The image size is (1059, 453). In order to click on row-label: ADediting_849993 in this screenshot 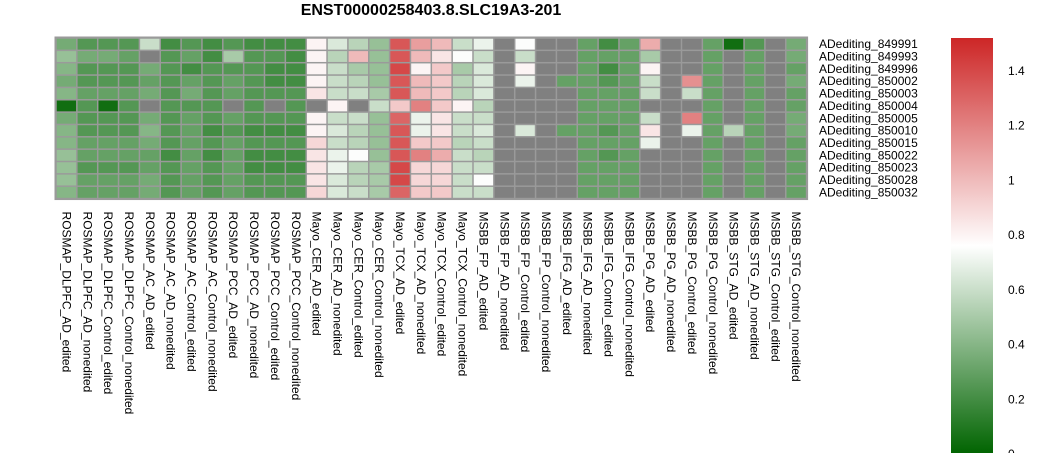, I will do `click(868, 57)`.